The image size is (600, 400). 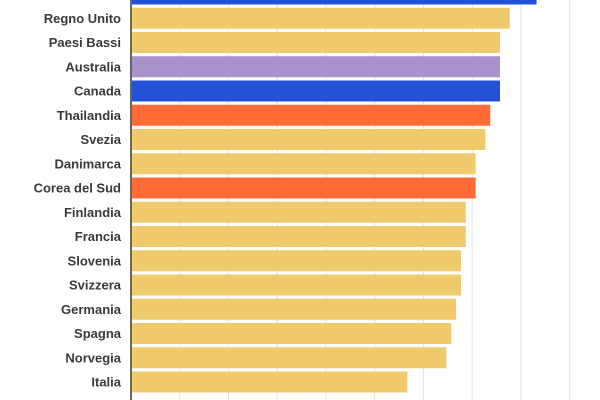 What do you see at coordinates (98, 236) in the screenshot?
I see `category-label: Francia` at bounding box center [98, 236].